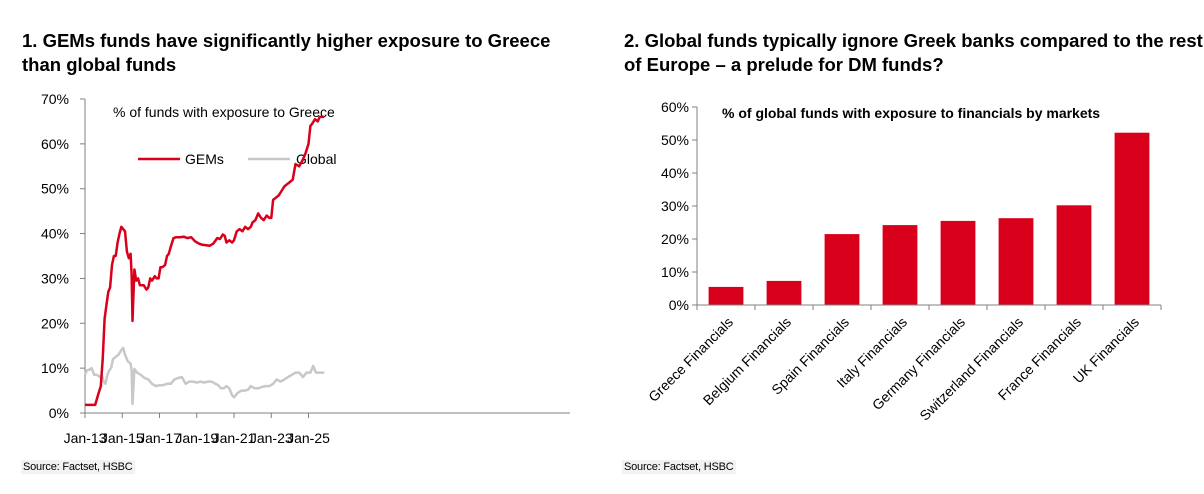 This screenshot has height=494, width=1204. I want to click on bars-group, so click(929, 218).